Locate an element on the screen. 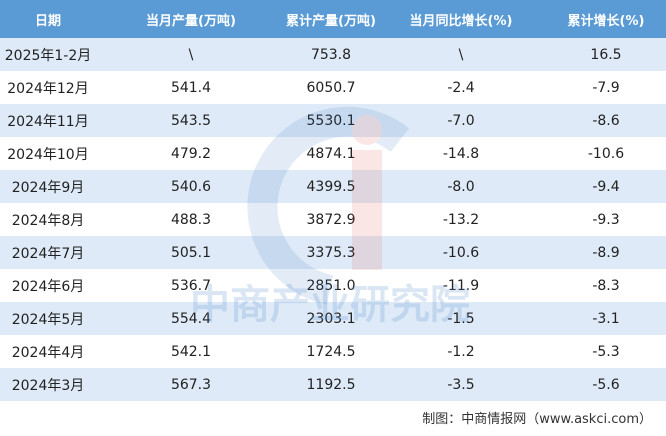 The image size is (666, 436). table-cell: 543.5 is located at coordinates (191, 120).